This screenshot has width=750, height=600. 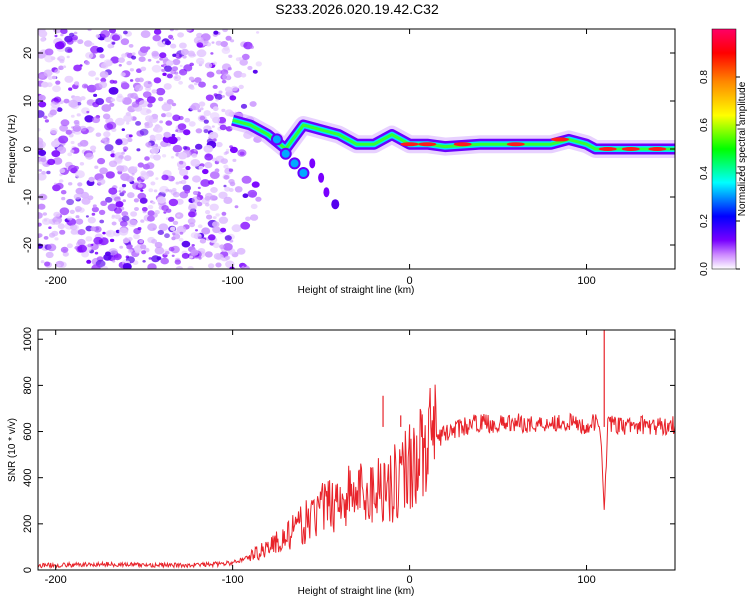 What do you see at coordinates (28, 101) in the screenshot?
I see `heatmap-y-tick-label: 10` at bounding box center [28, 101].